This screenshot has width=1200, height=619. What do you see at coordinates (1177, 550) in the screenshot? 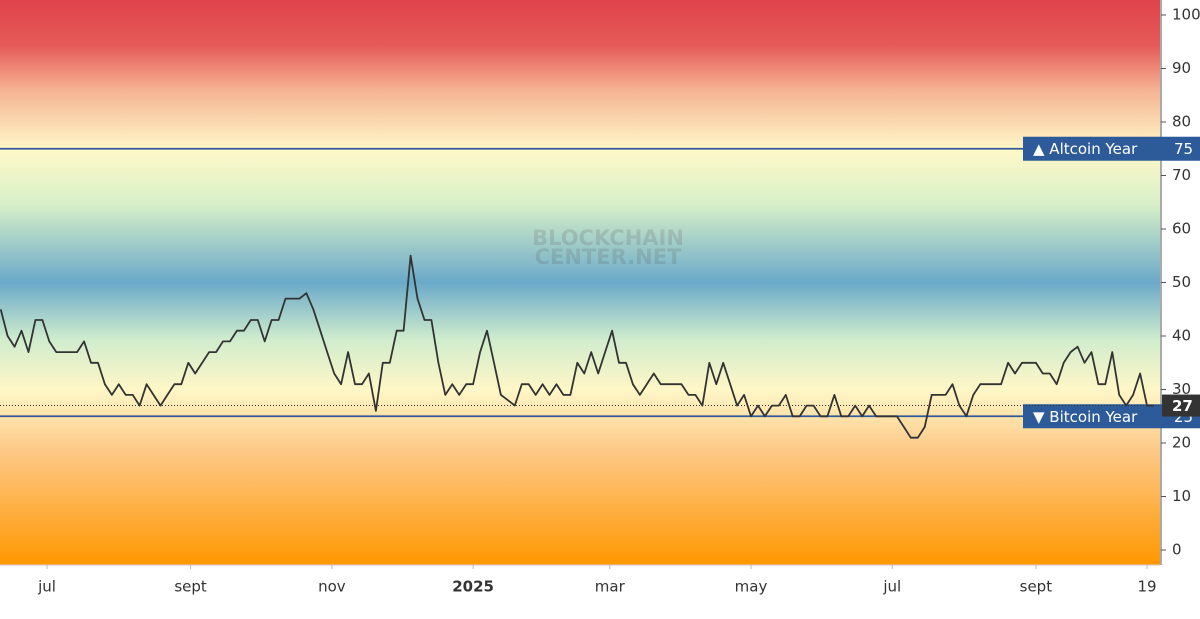
I see `y-tick-label: 0` at bounding box center [1177, 550].